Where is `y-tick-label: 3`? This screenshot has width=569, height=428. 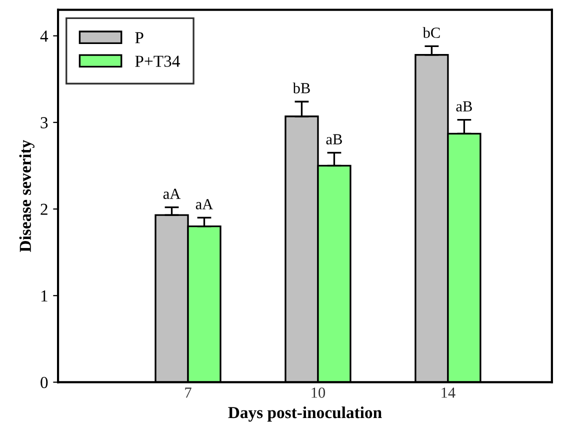
y-tick-label: 3 is located at coordinates (44, 122).